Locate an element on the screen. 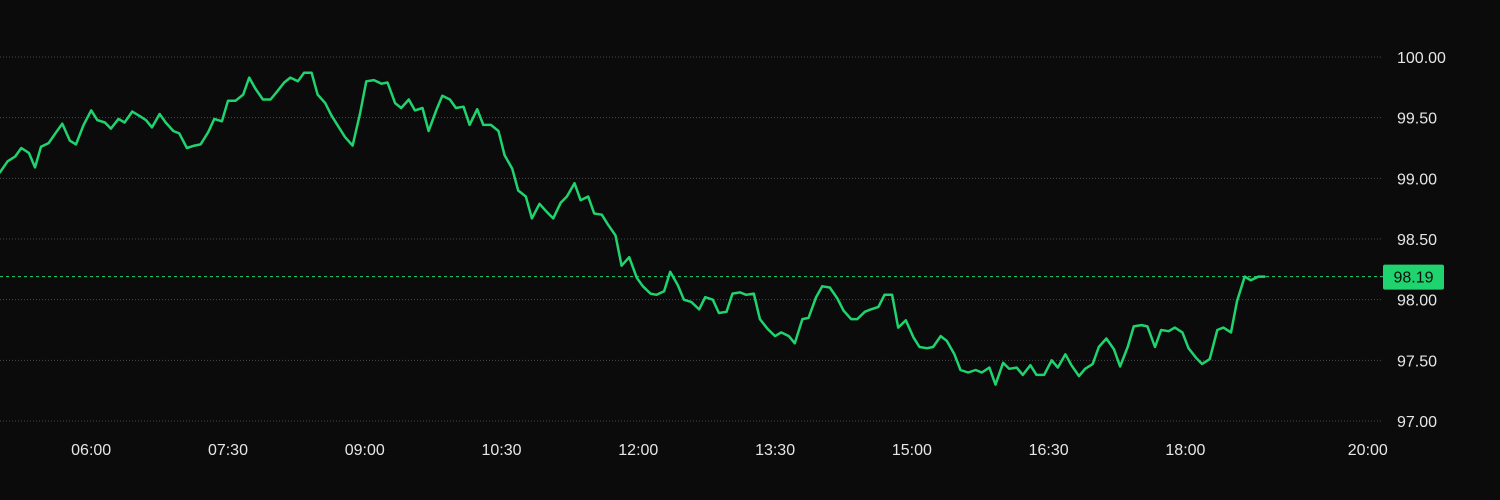 The height and width of the screenshot is (500, 1500). x-tick-label: 16:30 is located at coordinates (1049, 450).